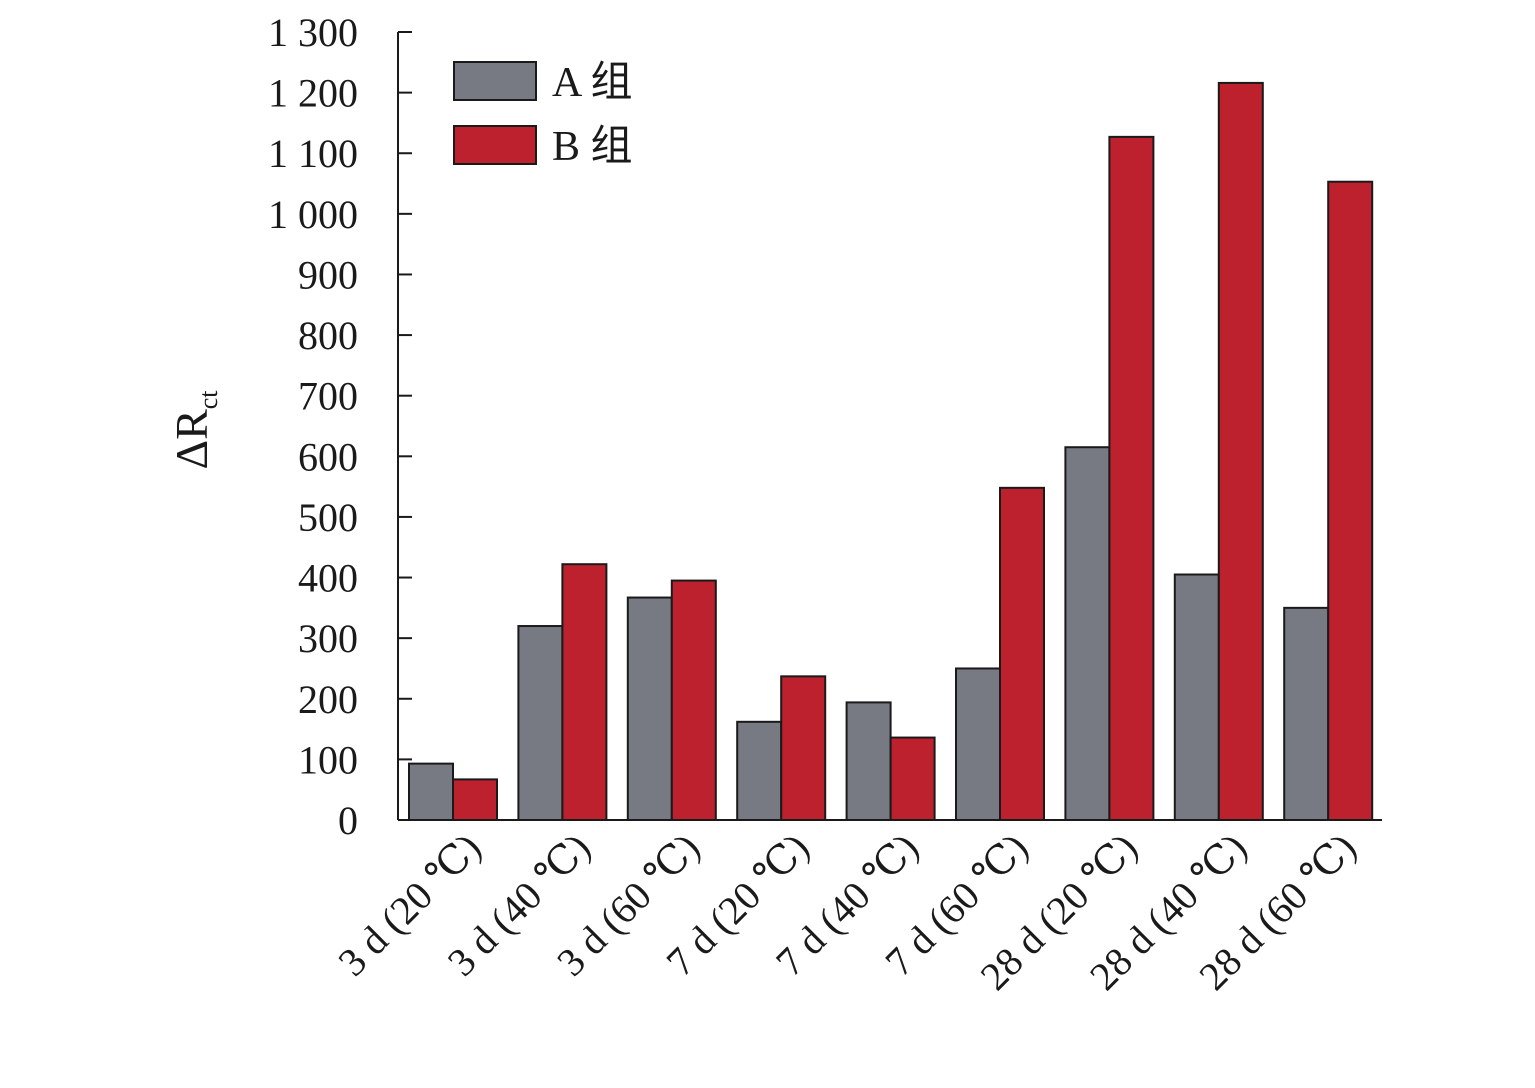 This screenshot has height=1088, width=1535. What do you see at coordinates (313, 93) in the screenshot?
I see `y-tick-label: 1 200` at bounding box center [313, 93].